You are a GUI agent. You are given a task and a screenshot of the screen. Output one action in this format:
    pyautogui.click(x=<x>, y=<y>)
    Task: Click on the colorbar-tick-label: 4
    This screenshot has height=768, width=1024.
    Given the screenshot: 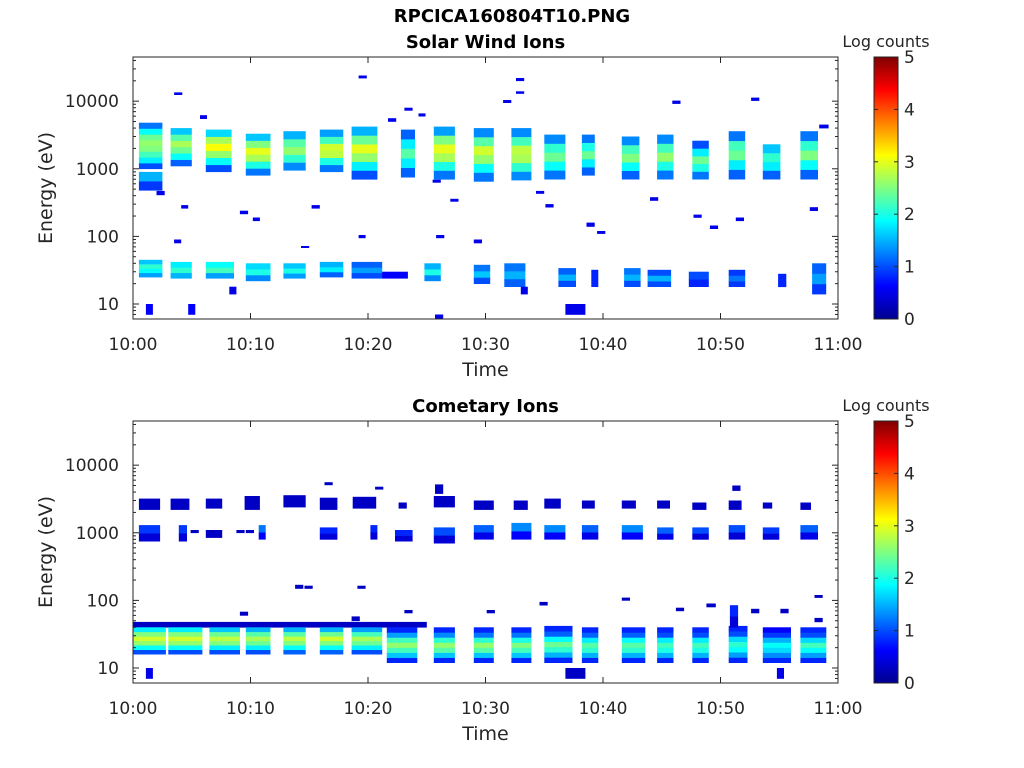 What is the action you would take?
    pyautogui.click(x=909, y=110)
    